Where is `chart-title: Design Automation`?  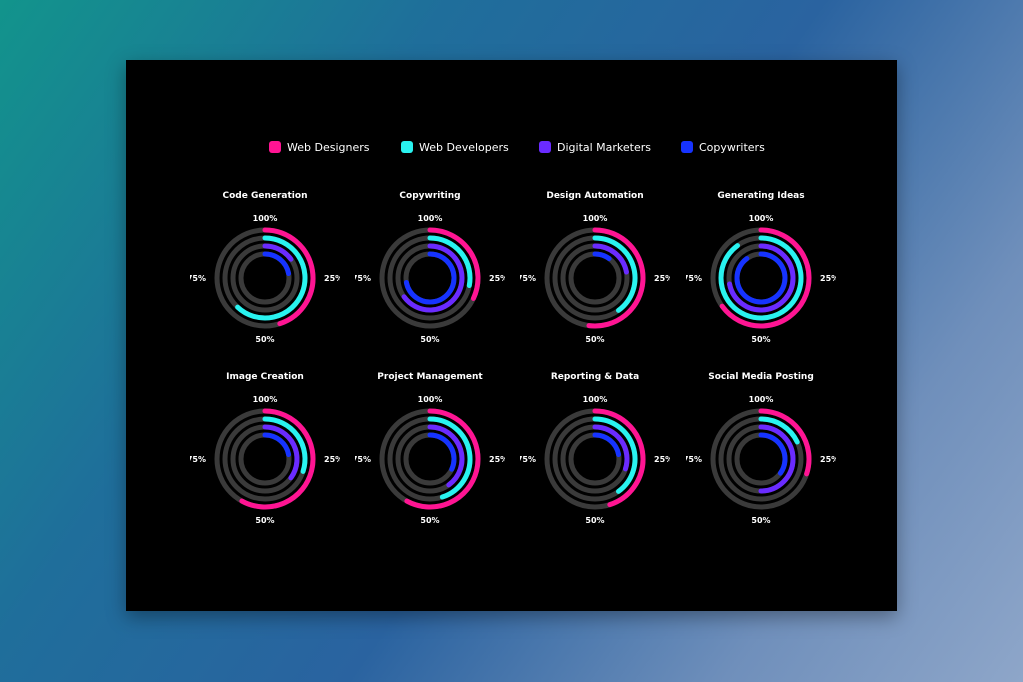 chart-title: Design Automation is located at coordinates (595, 196).